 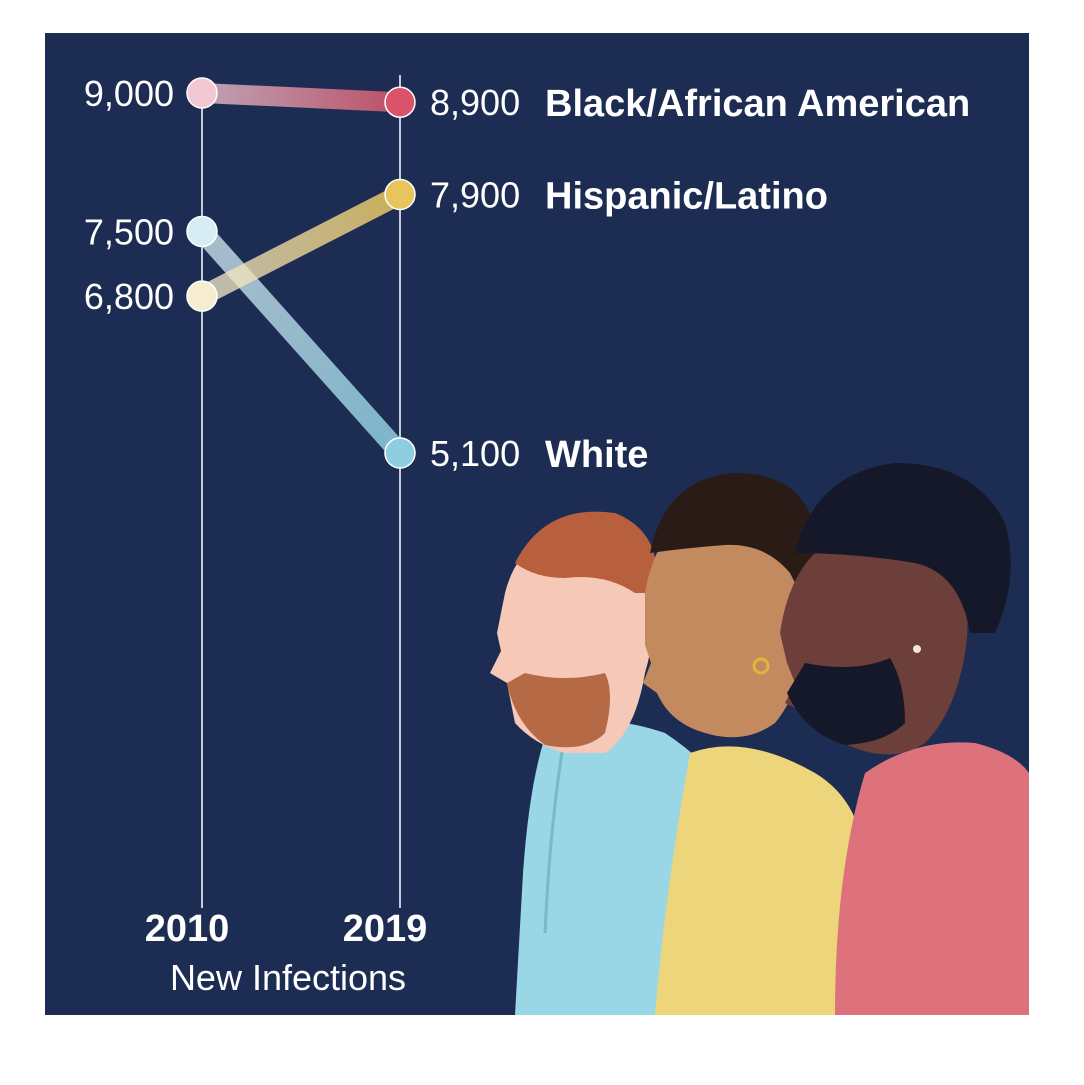 What do you see at coordinates (301, 245) in the screenshot?
I see `slope-line-hispanic` at bounding box center [301, 245].